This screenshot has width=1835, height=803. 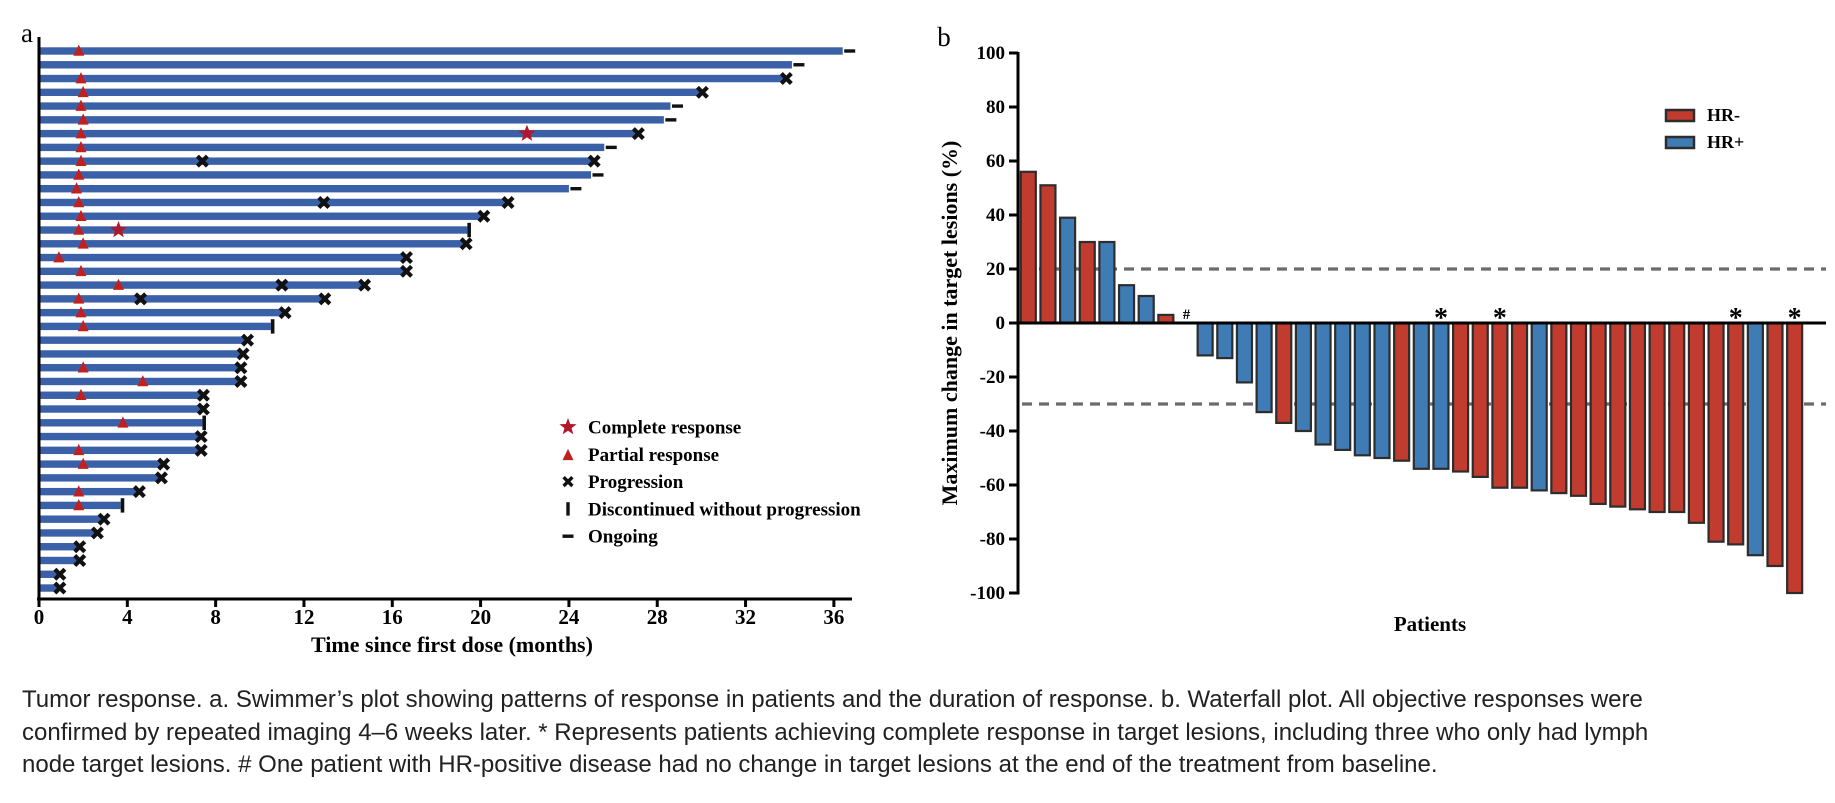 What do you see at coordinates (392, 617) in the screenshot?
I see `x-axis-tick-label: 16` at bounding box center [392, 617].